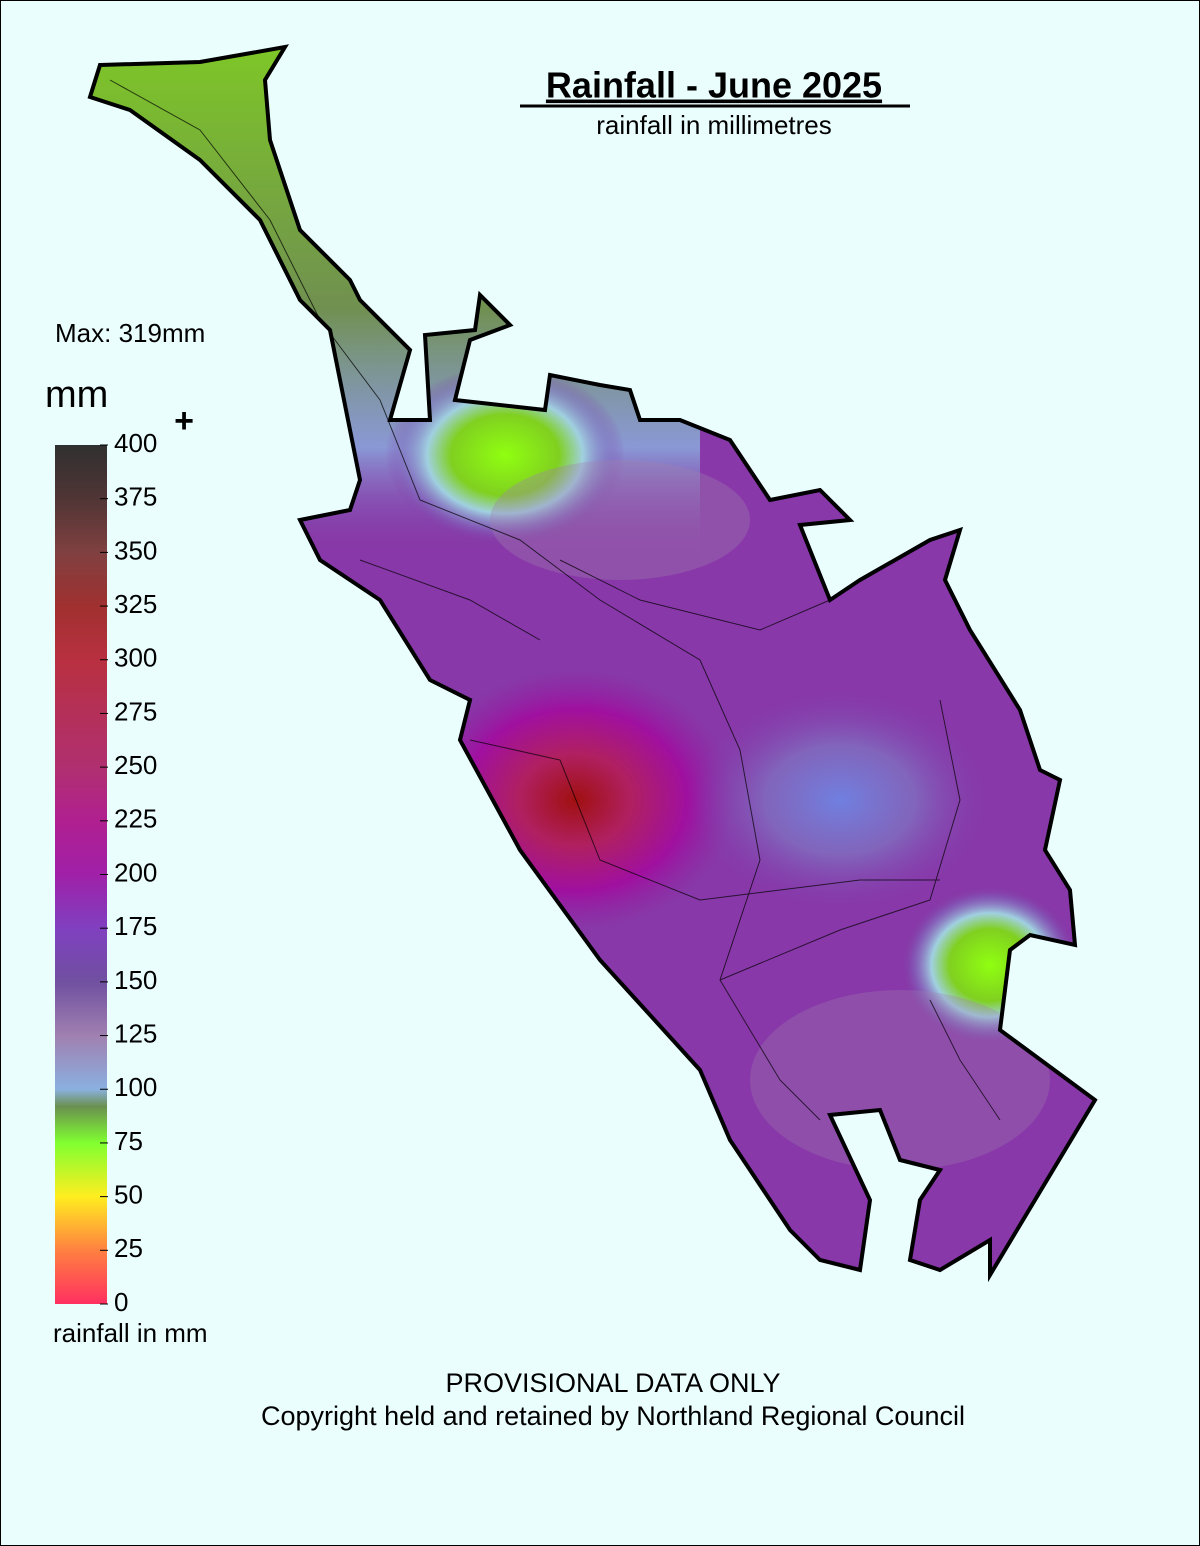  What do you see at coordinates (135, 443) in the screenshot?
I see `tick-label: 400` at bounding box center [135, 443].